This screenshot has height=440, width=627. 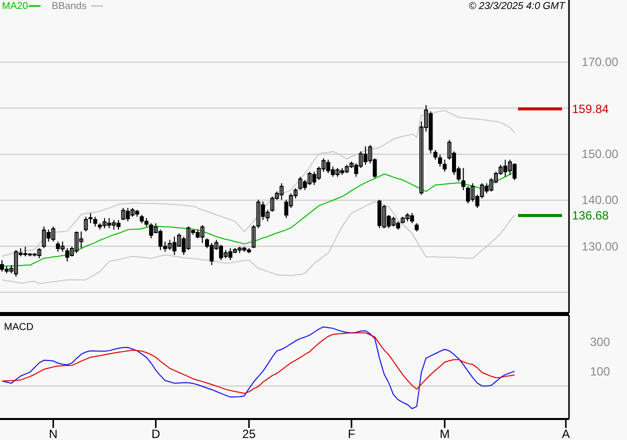 I want to click on legend-label: BBands, so click(x=69, y=6).